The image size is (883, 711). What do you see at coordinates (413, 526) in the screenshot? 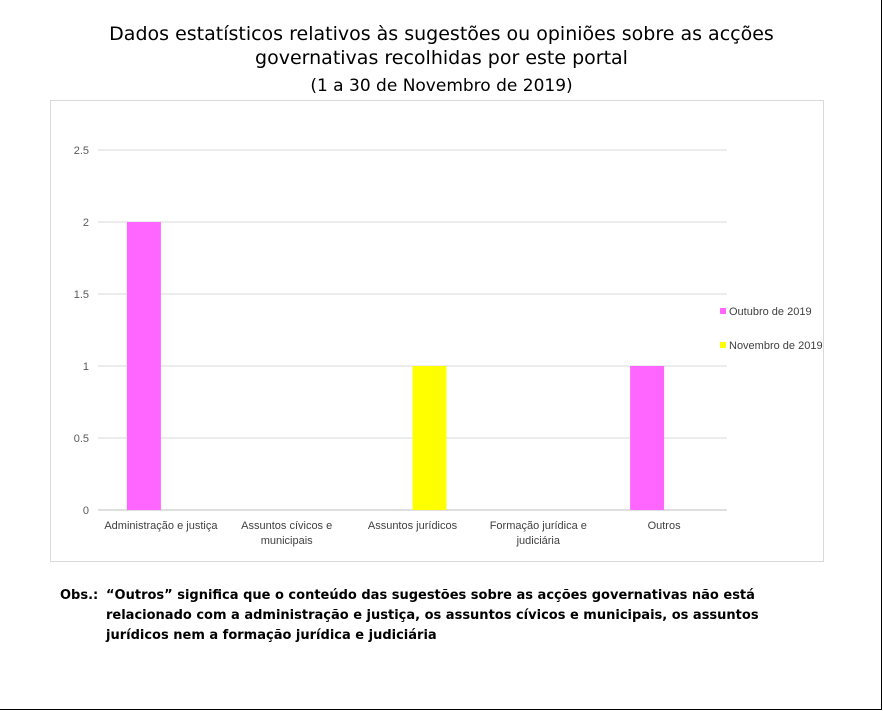
I see `x-category-label: Assuntos jurídicos` at bounding box center [413, 526].